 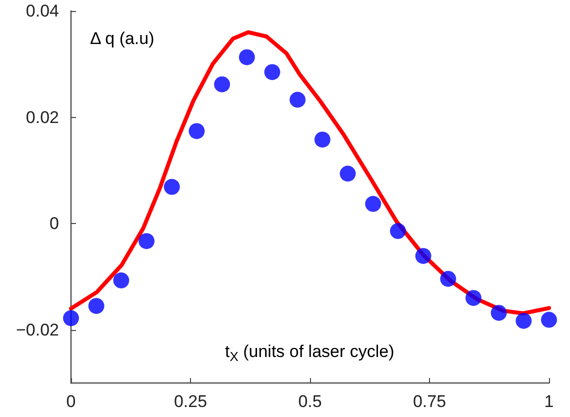 What do you see at coordinates (42, 117) in the screenshot?
I see `y-tick-label: 0.02` at bounding box center [42, 117].